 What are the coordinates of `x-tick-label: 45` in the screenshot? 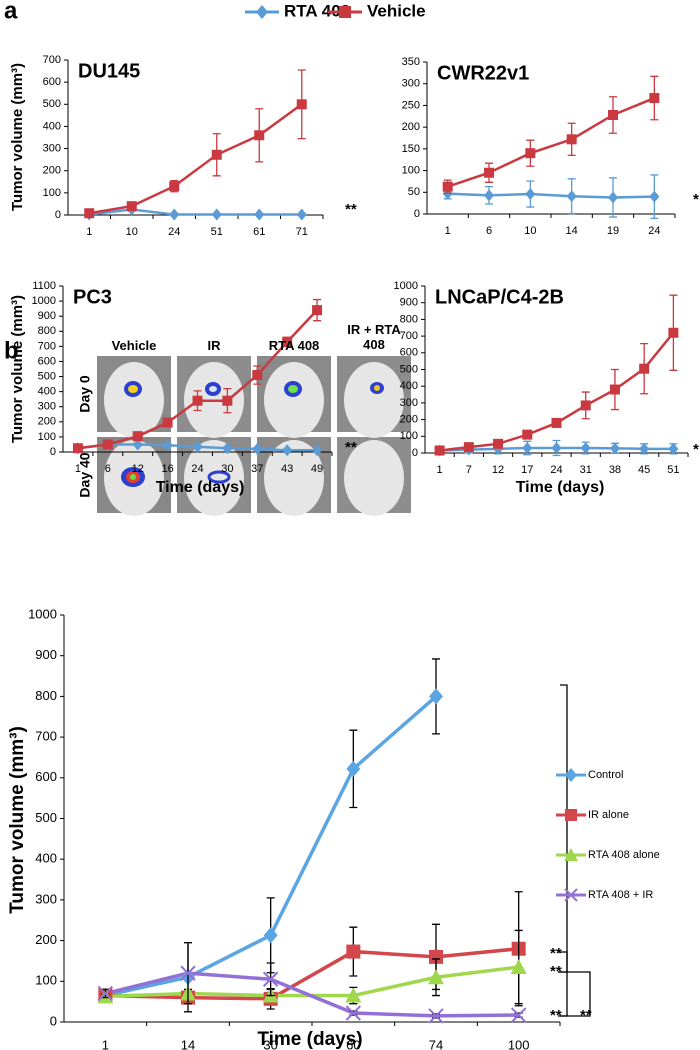 It's located at (644, 470).